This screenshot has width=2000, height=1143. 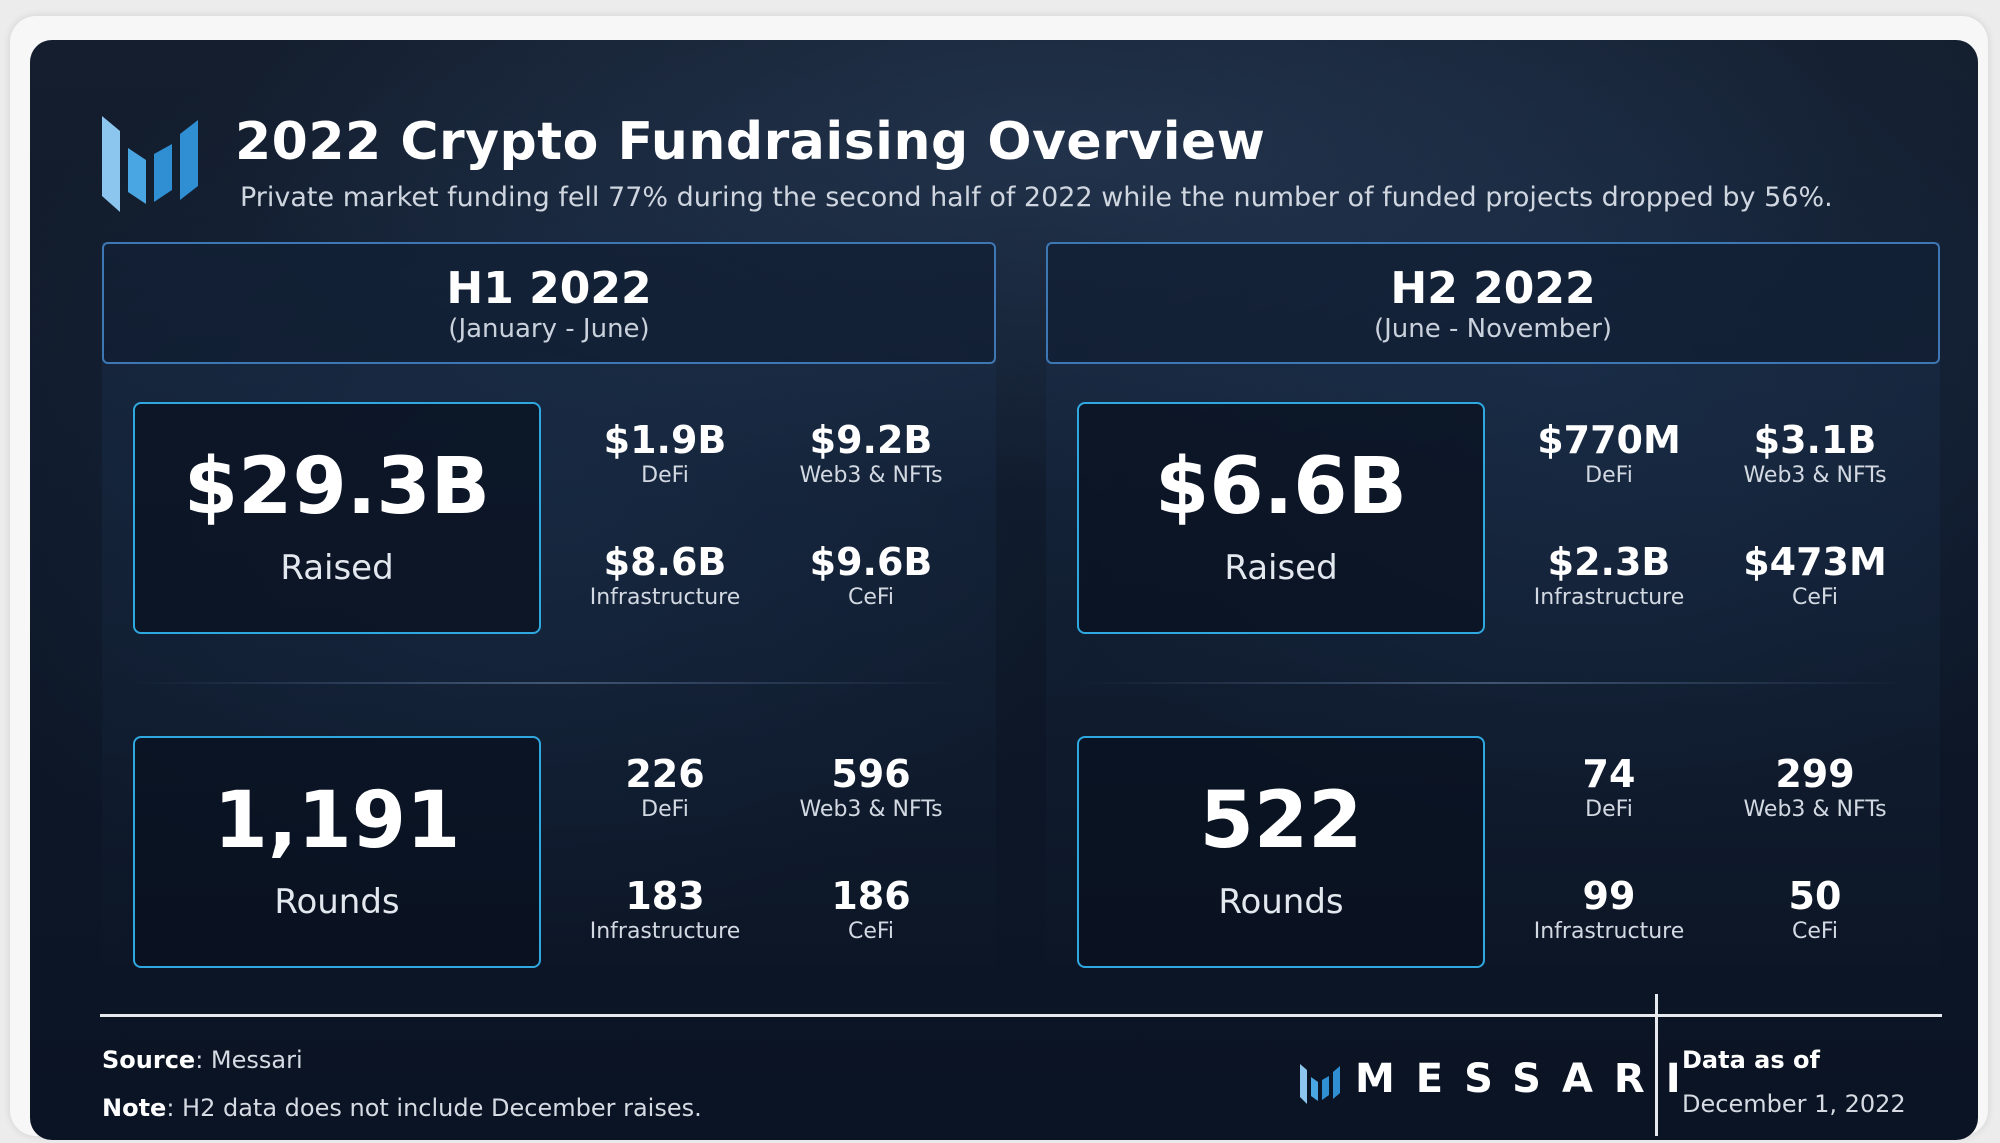 I want to click on messari-wordmark: MESSARI, so click(x=1528, y=1079).